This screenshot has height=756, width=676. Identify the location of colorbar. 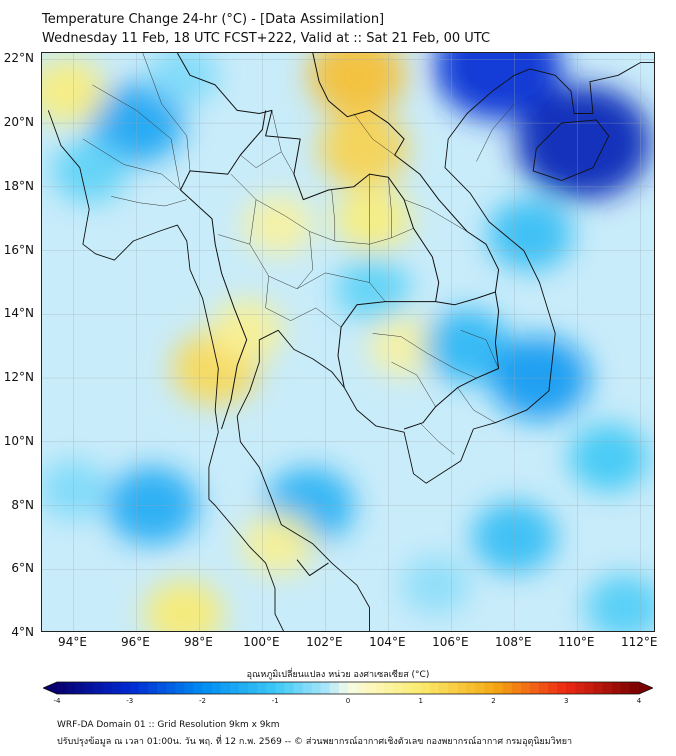
(348, 687).